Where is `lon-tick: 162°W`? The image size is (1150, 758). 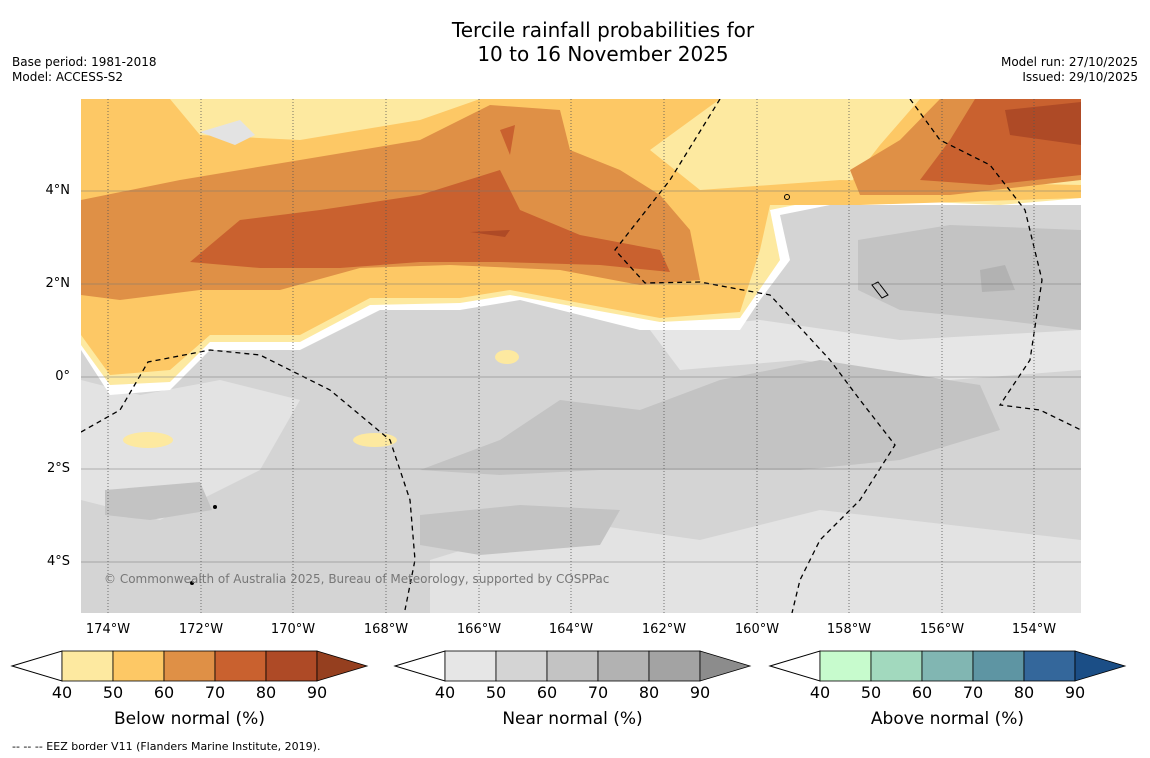
lon-tick: 162°W is located at coordinates (664, 629).